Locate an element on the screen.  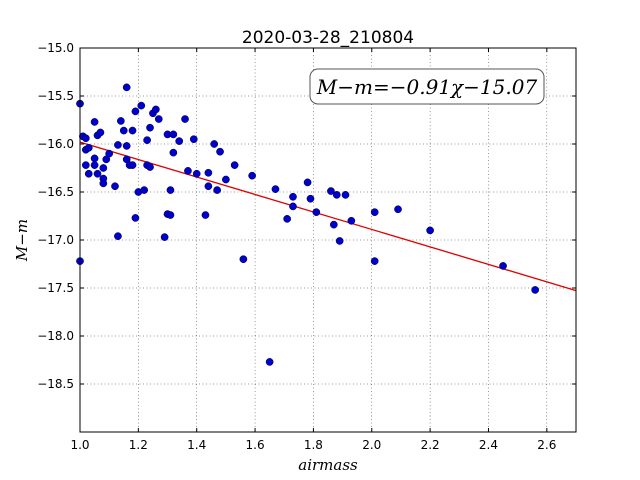
annotation-box is located at coordinates (427, 86).